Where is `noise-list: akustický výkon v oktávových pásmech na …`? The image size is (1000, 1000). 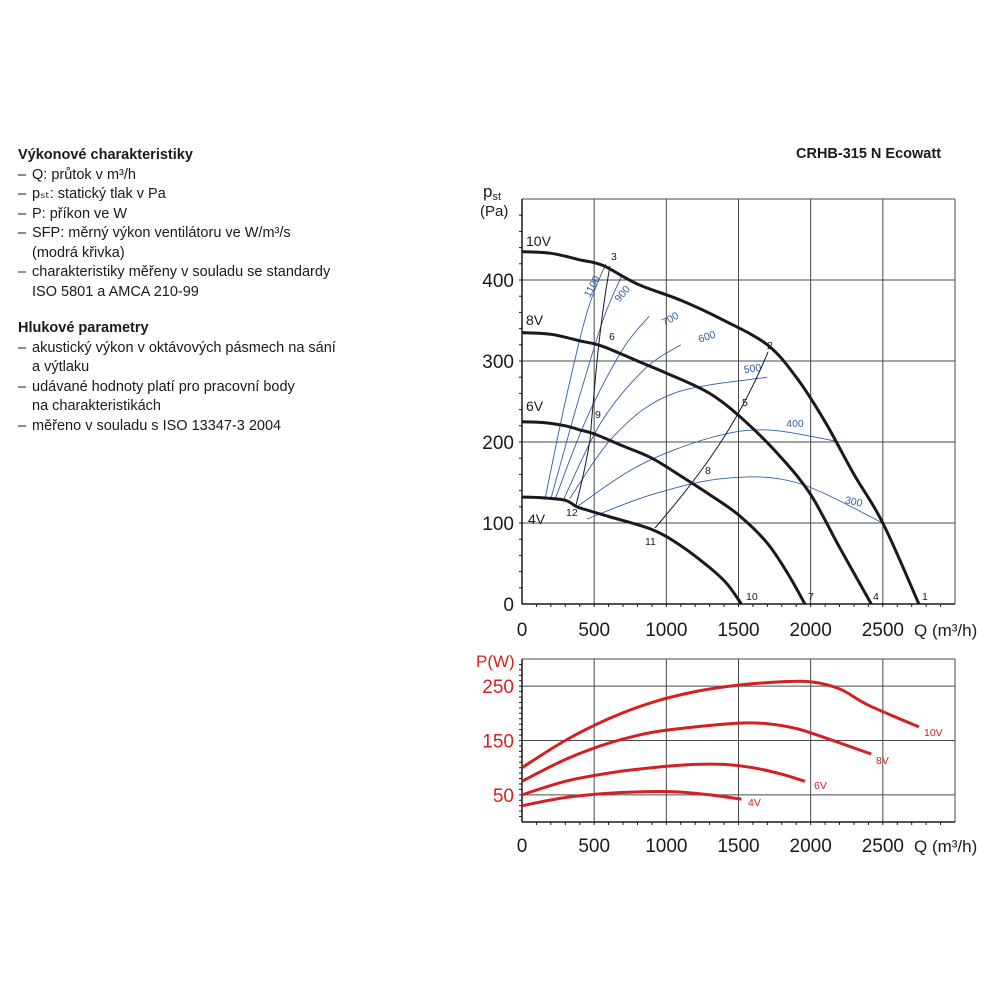 noise-list: akustický výkon v oktávových pásmech na … is located at coordinates (228, 388).